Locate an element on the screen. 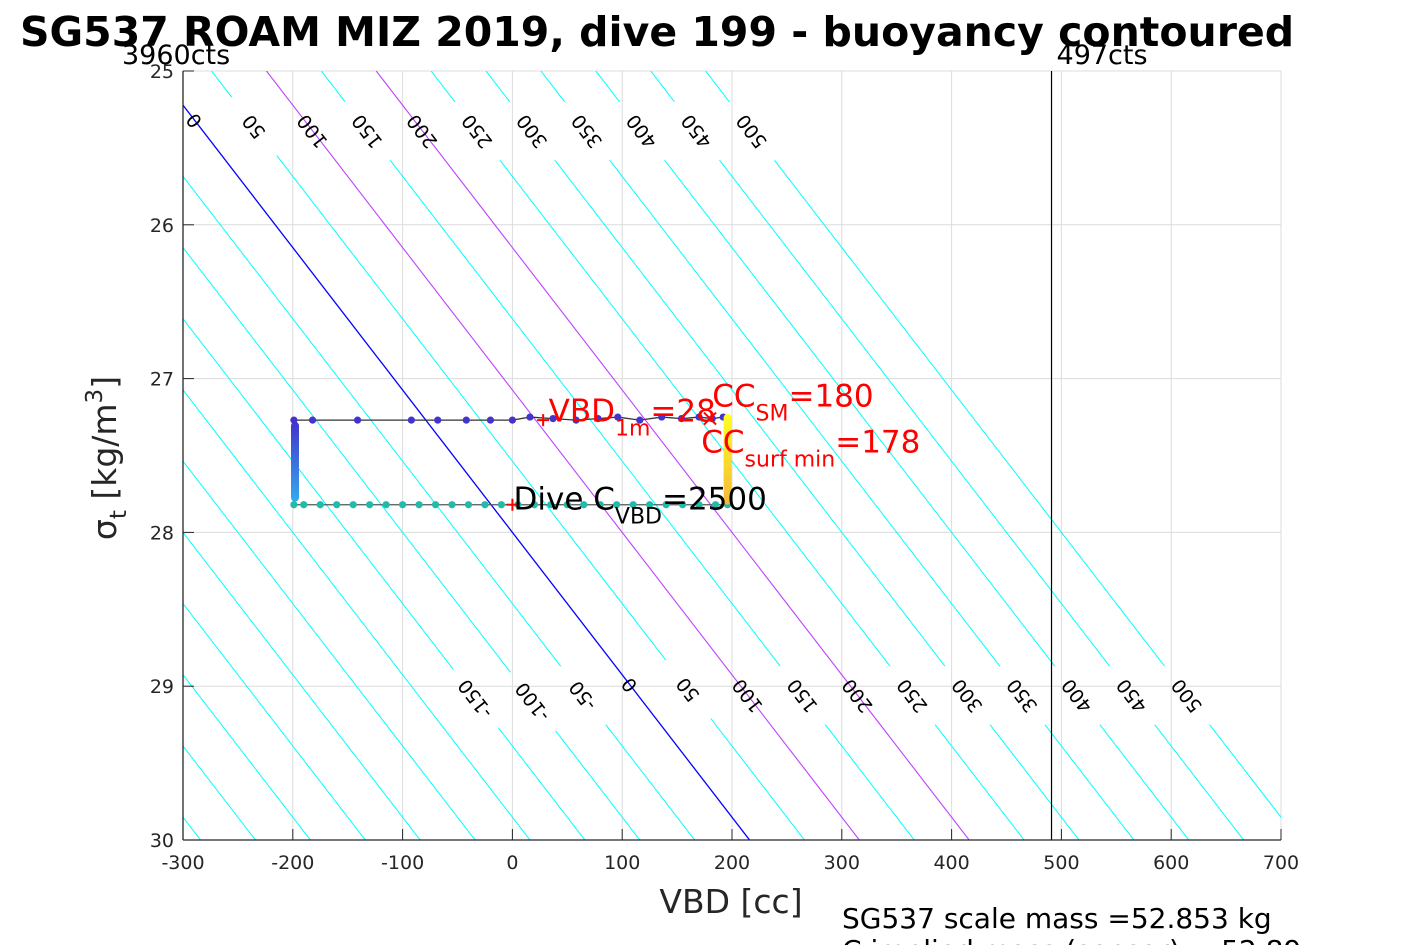 Image resolution: width=1417 pixels, height=945 pixels. svg-text: σt [kg/m3] is located at coordinates (107, 458).